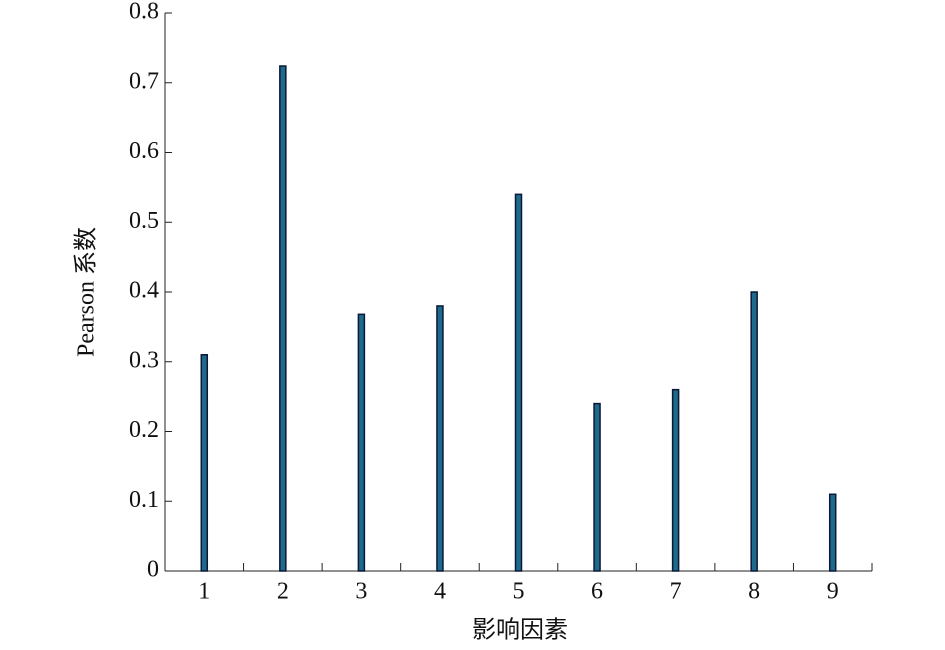  Describe the element at coordinates (440, 592) in the screenshot. I see `x-tick-label: 4` at that location.